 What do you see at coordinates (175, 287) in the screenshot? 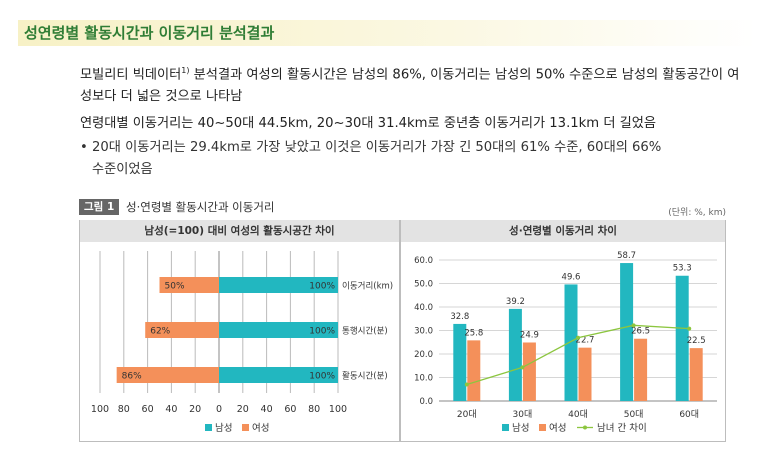
I see `data-label-women: 50%` at bounding box center [175, 287].